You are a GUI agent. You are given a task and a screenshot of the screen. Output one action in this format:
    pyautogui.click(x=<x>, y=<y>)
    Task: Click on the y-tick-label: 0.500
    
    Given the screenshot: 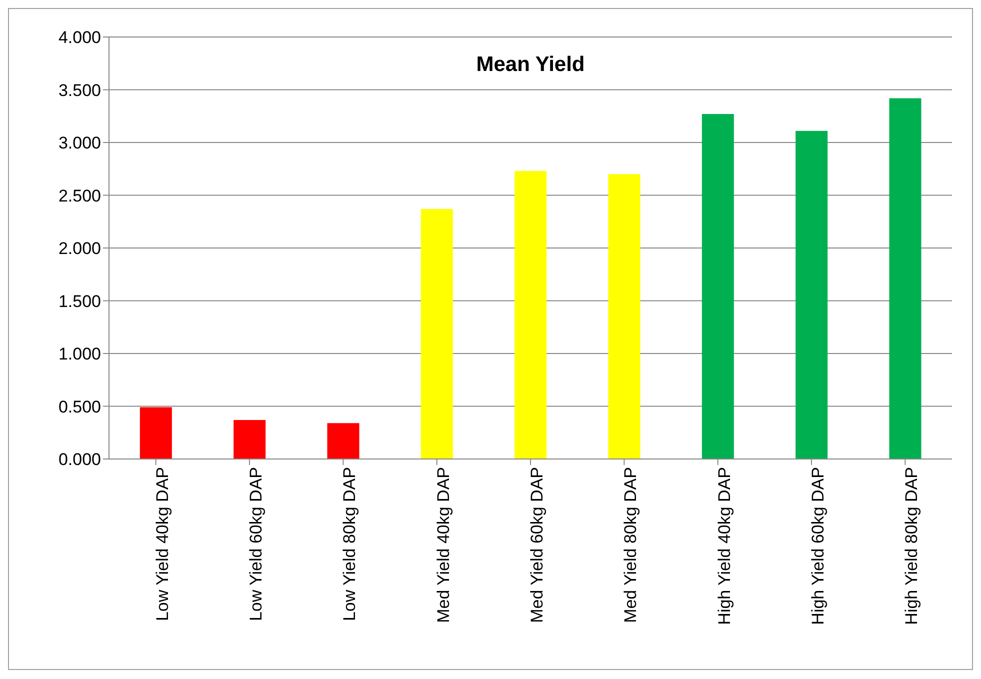 What is the action you would take?
    pyautogui.click(x=79, y=406)
    